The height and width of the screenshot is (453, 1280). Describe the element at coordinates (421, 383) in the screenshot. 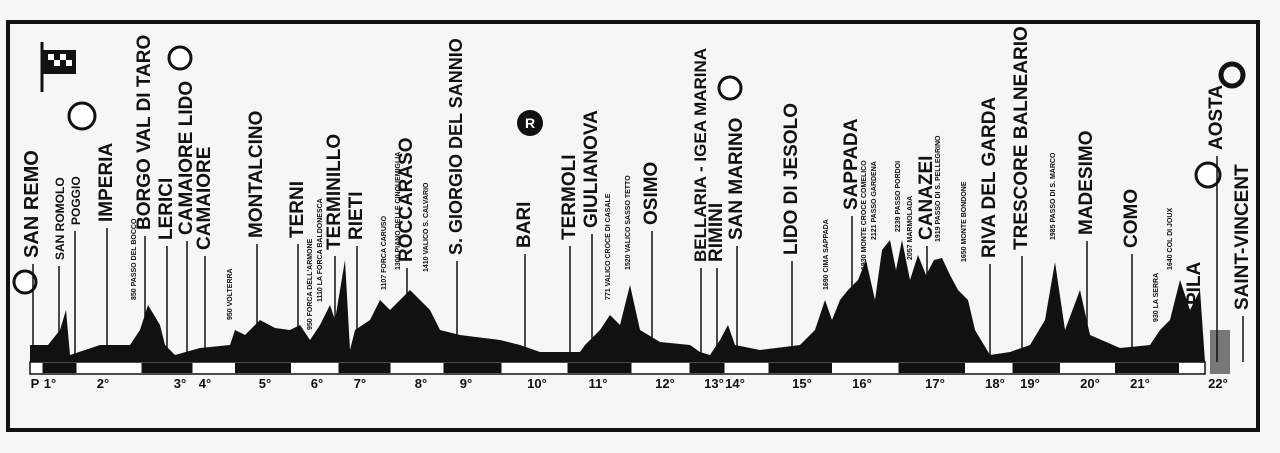

I see `stage-number: 8°` at that location.